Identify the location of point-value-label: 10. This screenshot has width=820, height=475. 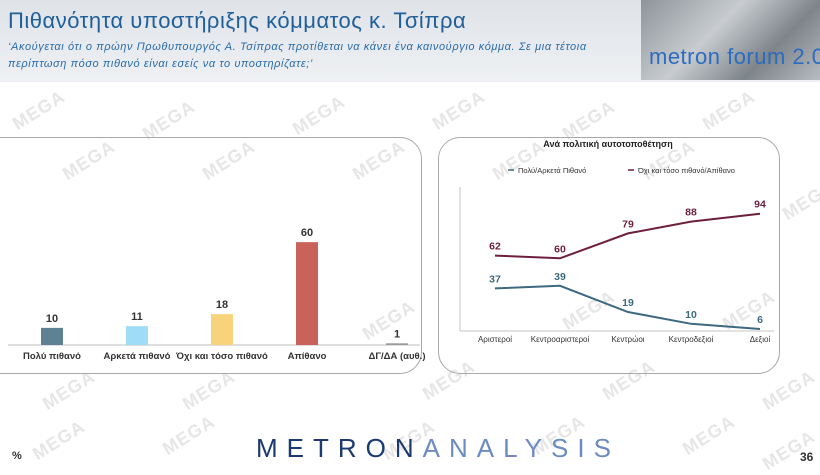
(691, 315).